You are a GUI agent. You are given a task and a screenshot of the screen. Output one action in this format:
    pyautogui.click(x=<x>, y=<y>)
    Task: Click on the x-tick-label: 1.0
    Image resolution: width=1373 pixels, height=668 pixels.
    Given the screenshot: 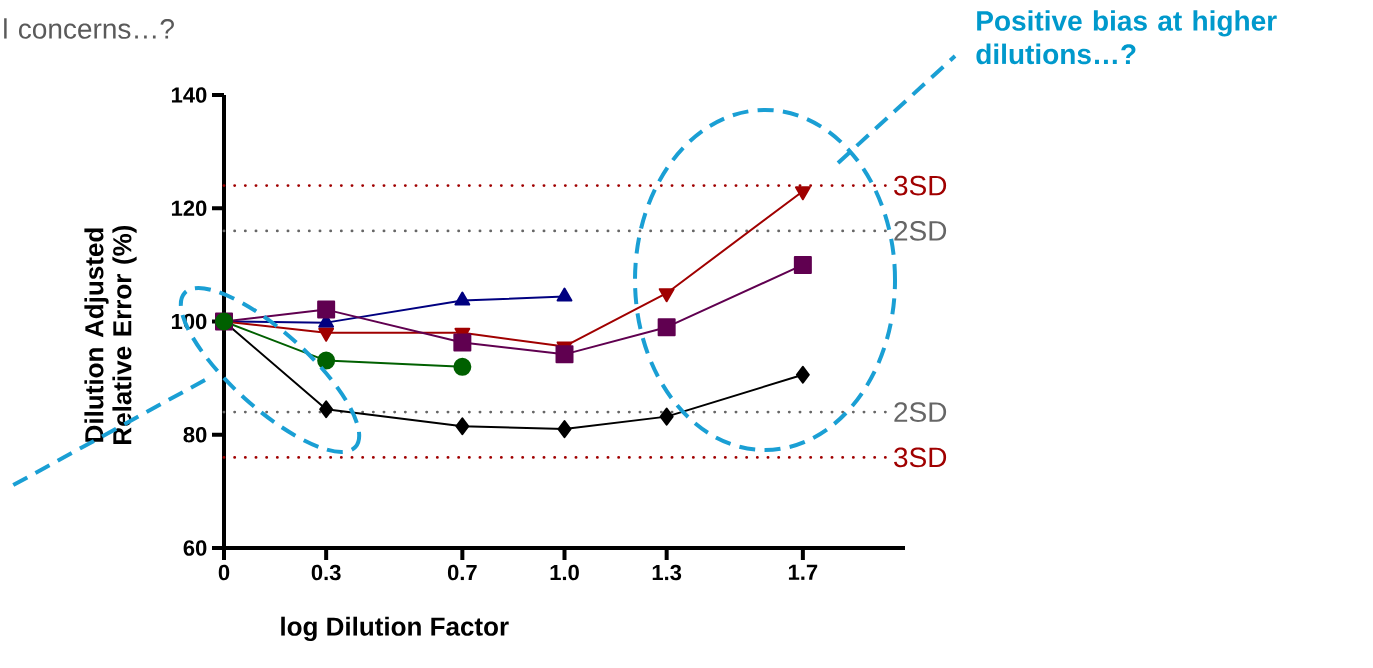 What is the action you would take?
    pyautogui.click(x=564, y=572)
    